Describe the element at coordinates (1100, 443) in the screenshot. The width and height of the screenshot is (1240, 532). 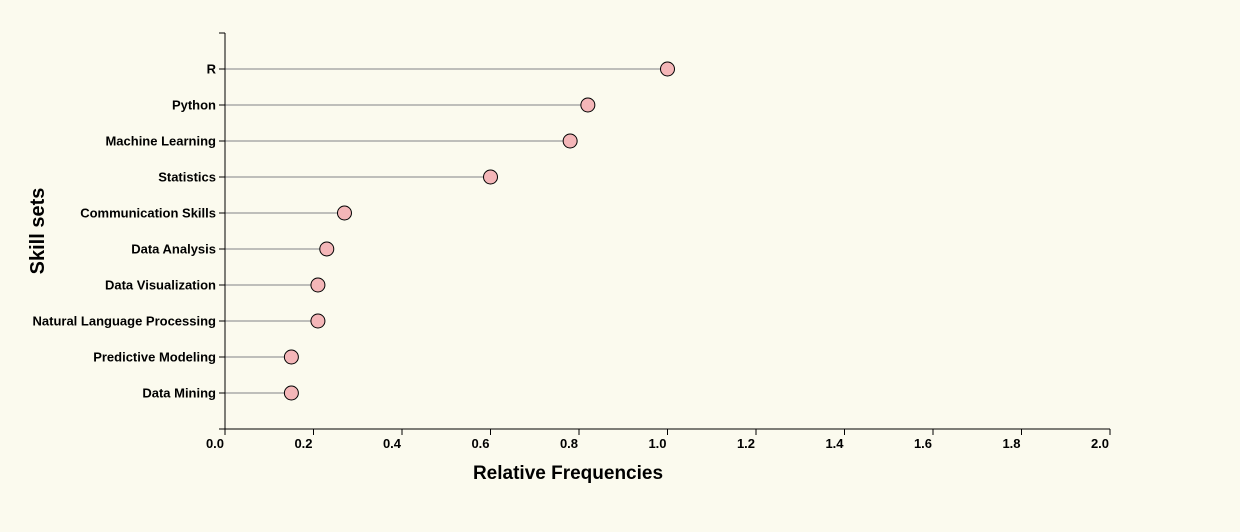
I see `x-tick-label: 2.0` at that location.